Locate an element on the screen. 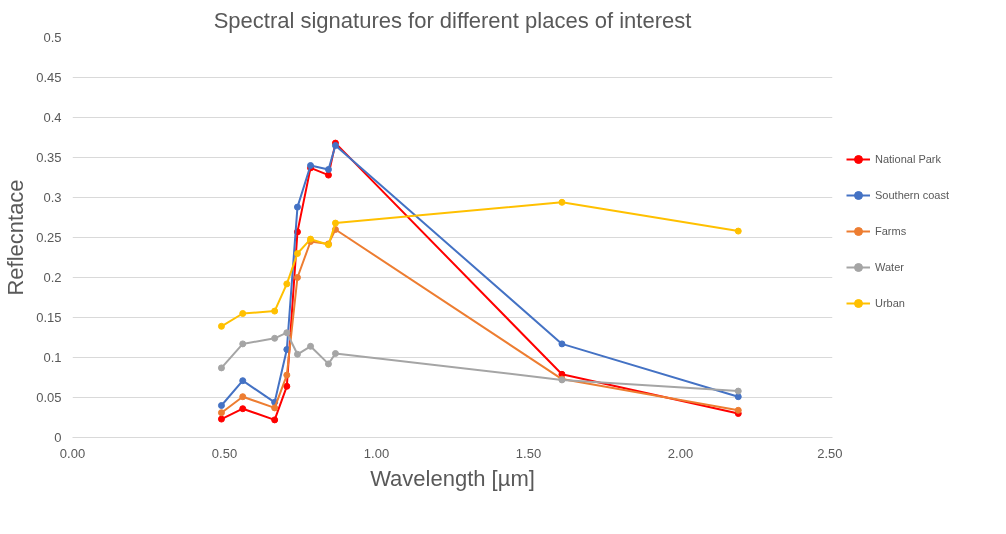 Image resolution: width=1006 pixels, height=534 pixels. y-axis-title: Reflecntace is located at coordinates (16, 237).